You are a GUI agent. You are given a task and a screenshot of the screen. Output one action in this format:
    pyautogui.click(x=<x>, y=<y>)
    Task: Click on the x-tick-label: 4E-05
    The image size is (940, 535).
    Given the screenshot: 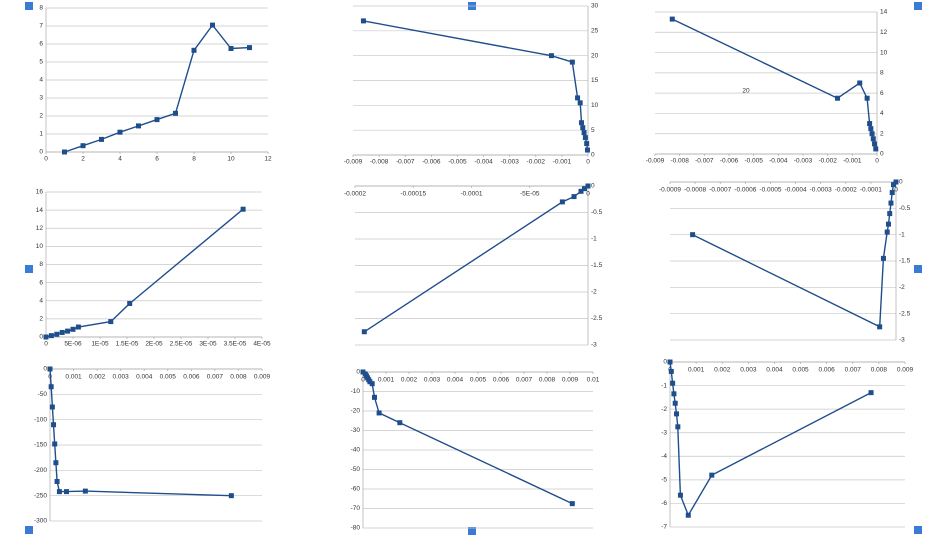 What is the action you would take?
    pyautogui.click(x=262, y=344)
    